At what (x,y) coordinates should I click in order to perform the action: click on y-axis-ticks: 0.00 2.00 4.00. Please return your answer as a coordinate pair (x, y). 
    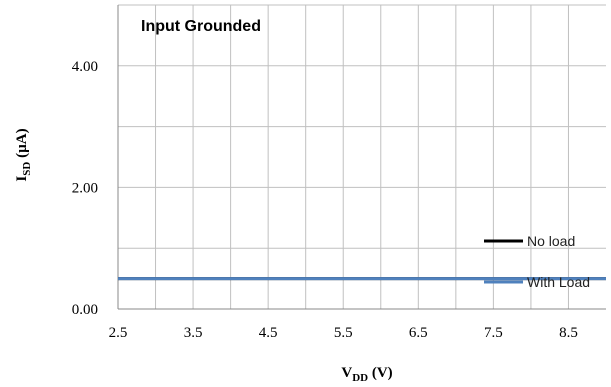
    Looking at the image, I should click on (85, 188).